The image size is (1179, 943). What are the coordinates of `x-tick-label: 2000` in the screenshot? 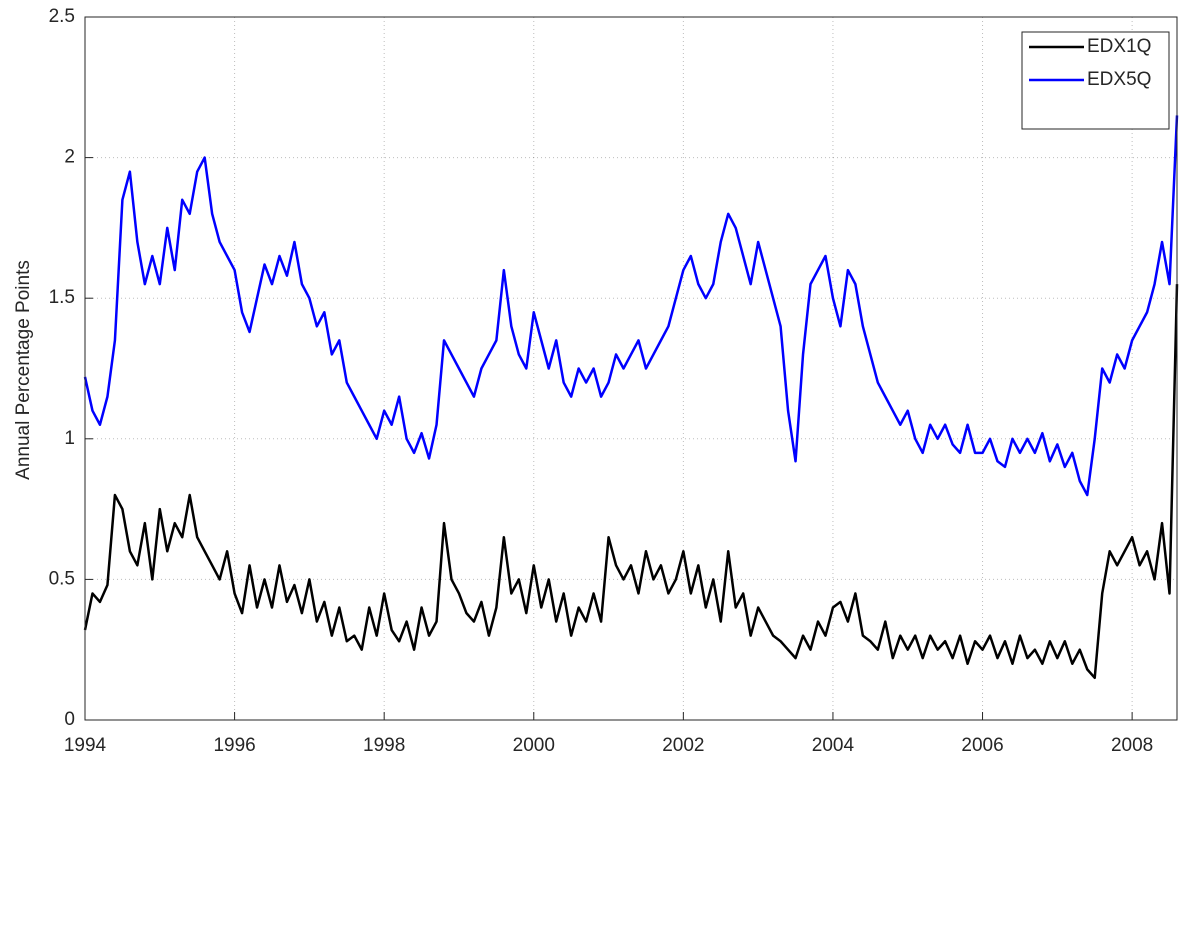 It's located at (534, 745).